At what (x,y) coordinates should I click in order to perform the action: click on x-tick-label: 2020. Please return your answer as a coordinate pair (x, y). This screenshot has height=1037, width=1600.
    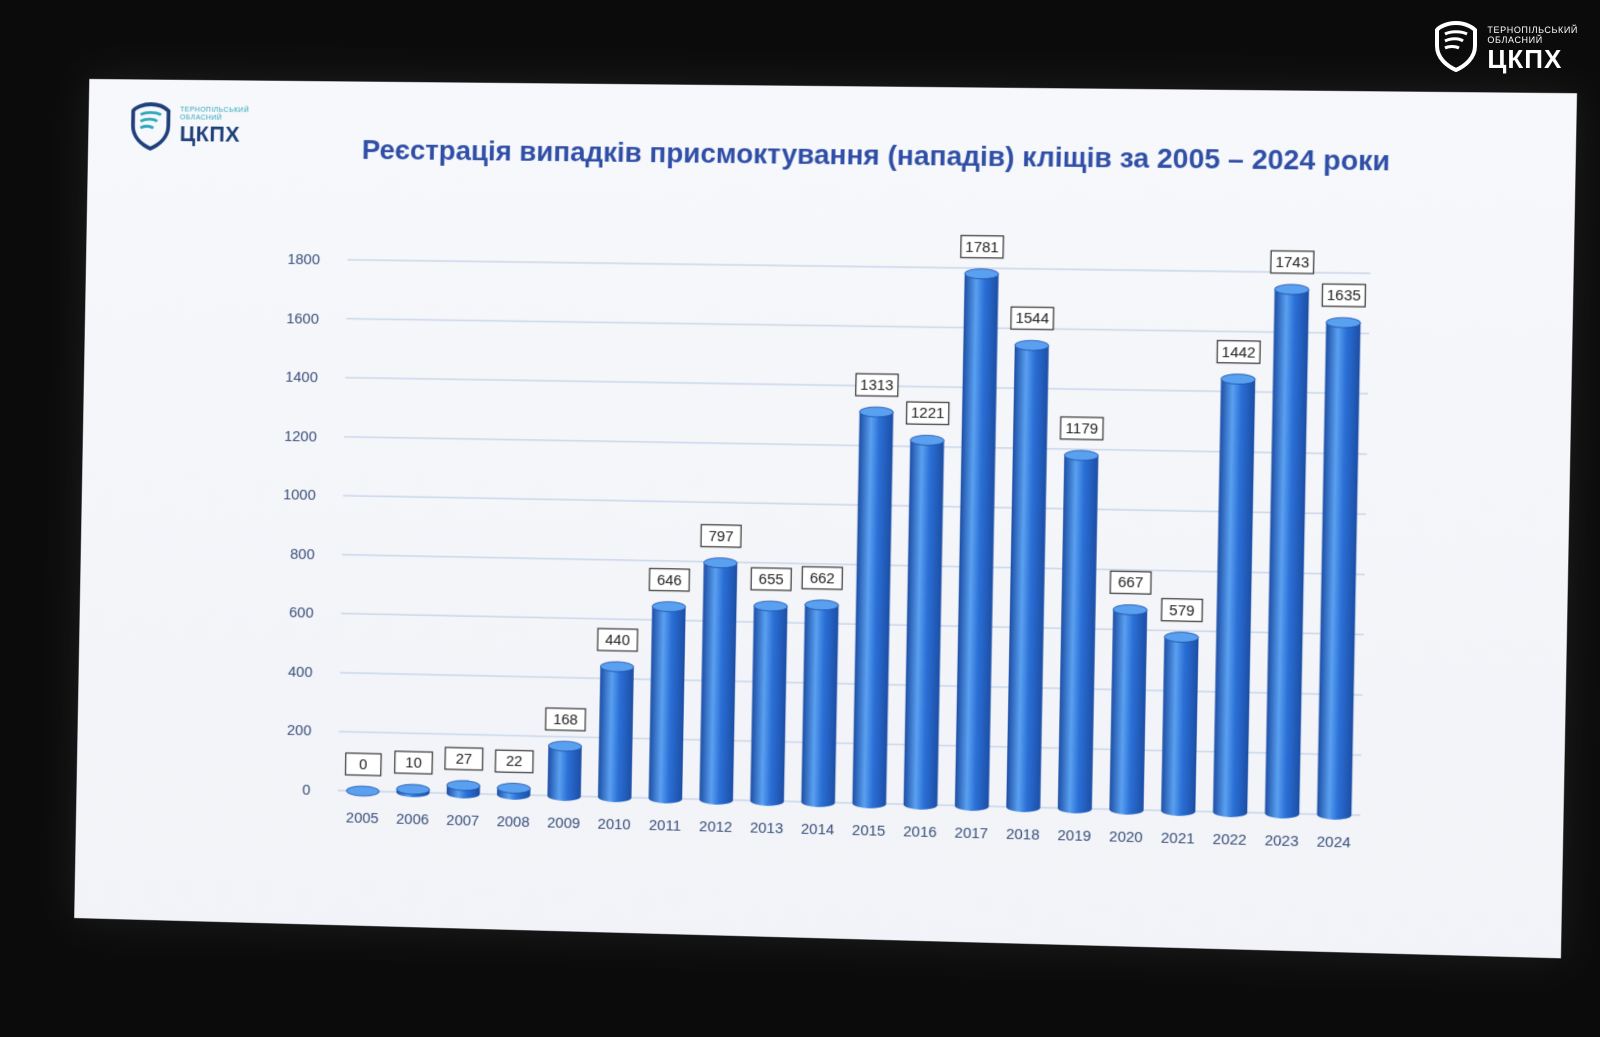
    Looking at the image, I should click on (1126, 837).